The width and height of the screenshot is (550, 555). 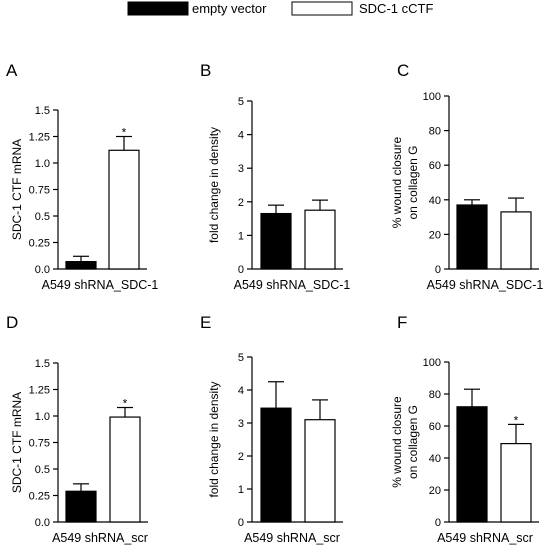 I want to click on y-tick-label-b: 1, so click(x=241, y=236).